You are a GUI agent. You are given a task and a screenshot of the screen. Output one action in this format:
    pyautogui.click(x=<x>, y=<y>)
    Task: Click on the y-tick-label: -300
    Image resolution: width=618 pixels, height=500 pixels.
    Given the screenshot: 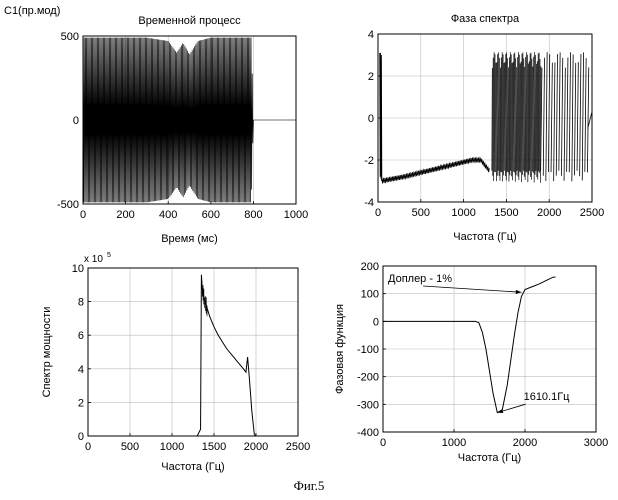 What is the action you would take?
    pyautogui.click(x=368, y=405)
    